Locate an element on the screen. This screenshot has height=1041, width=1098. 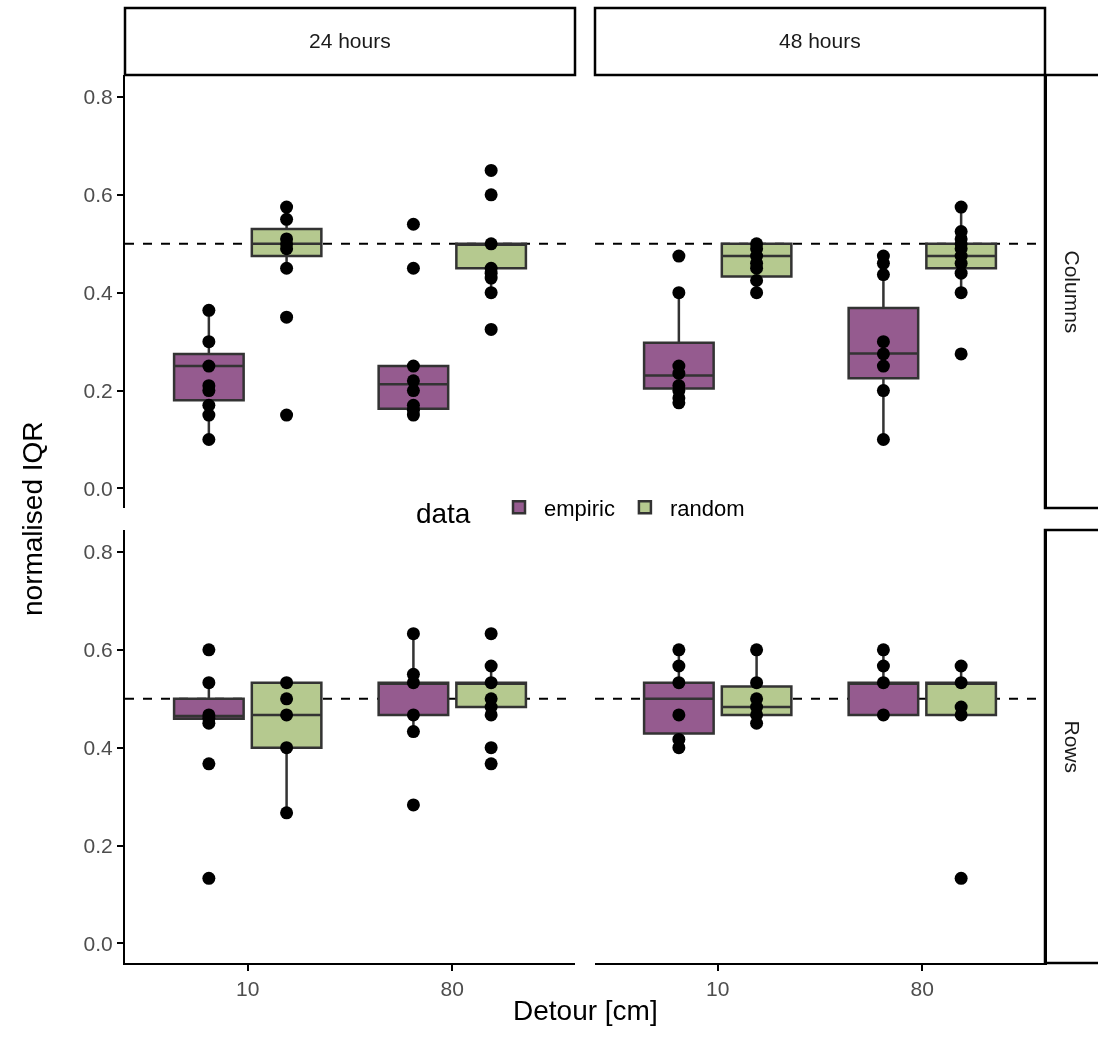
x-axis-title: Detour [cm] is located at coordinates (585, 1010).